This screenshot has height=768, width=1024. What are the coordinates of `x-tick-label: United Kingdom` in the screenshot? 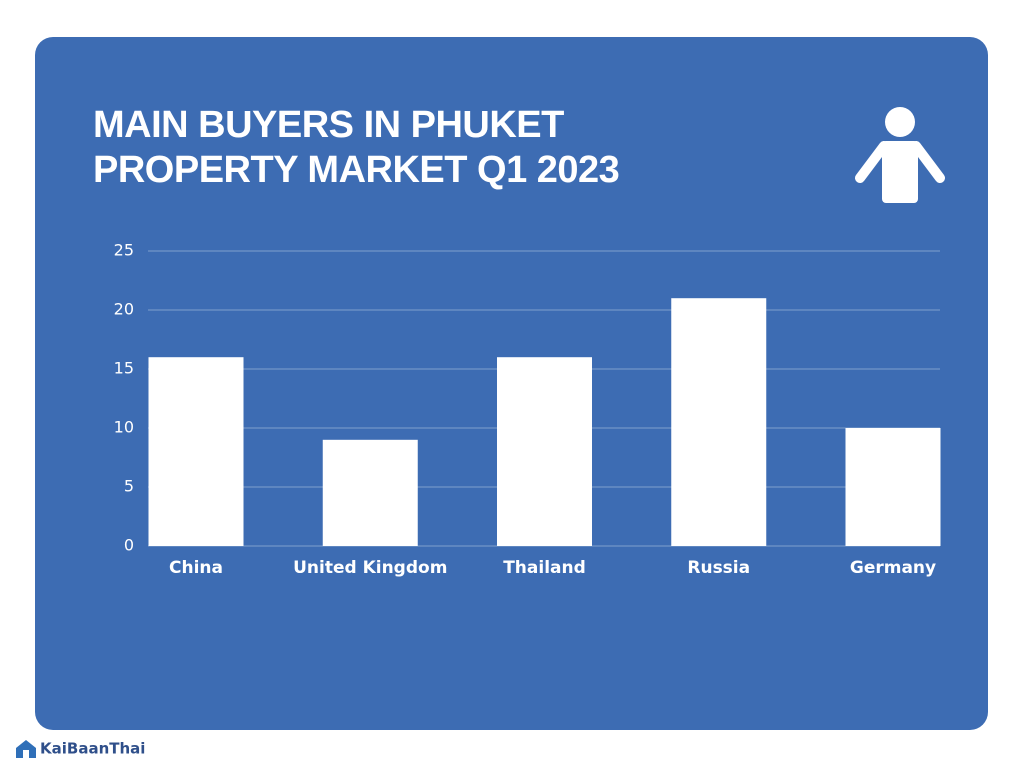 It's located at (370, 568).